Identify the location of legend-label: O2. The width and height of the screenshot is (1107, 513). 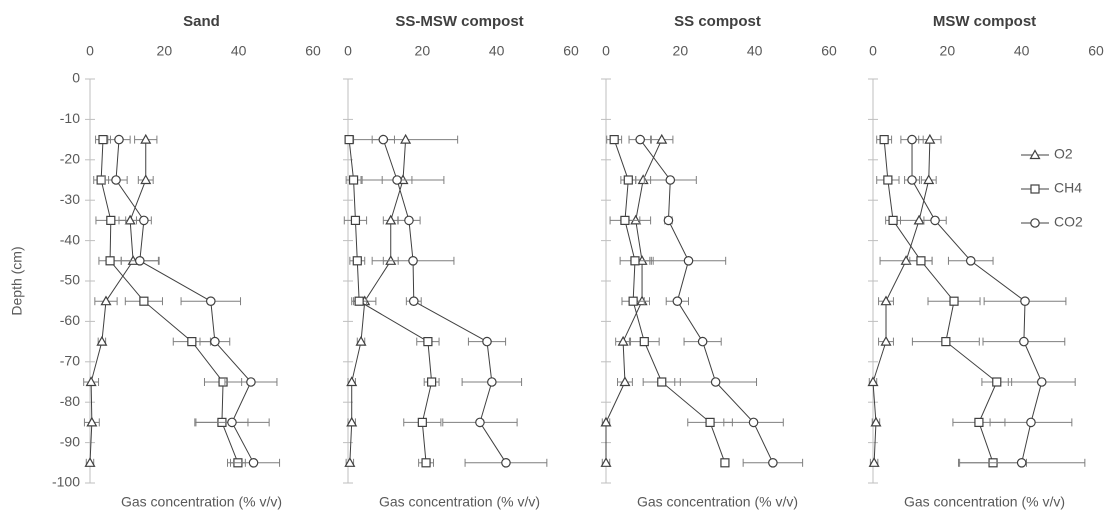
(1063, 154).